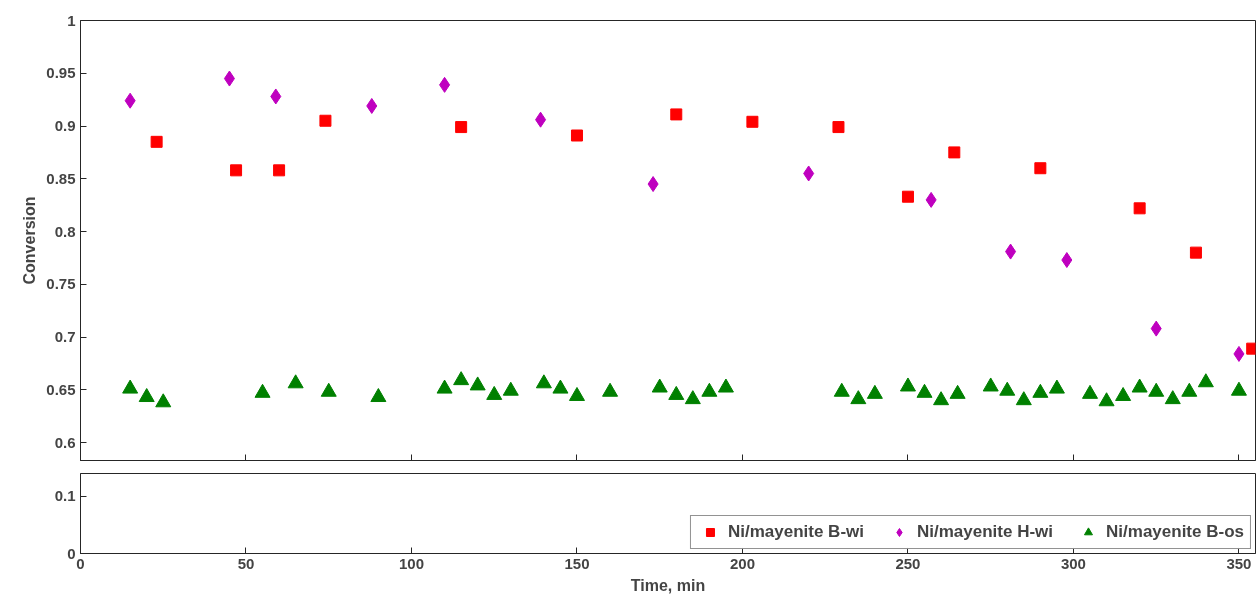 This screenshot has width=1260, height=609. What do you see at coordinates (668, 585) in the screenshot?
I see `x-axis-title: Time, min` at bounding box center [668, 585].